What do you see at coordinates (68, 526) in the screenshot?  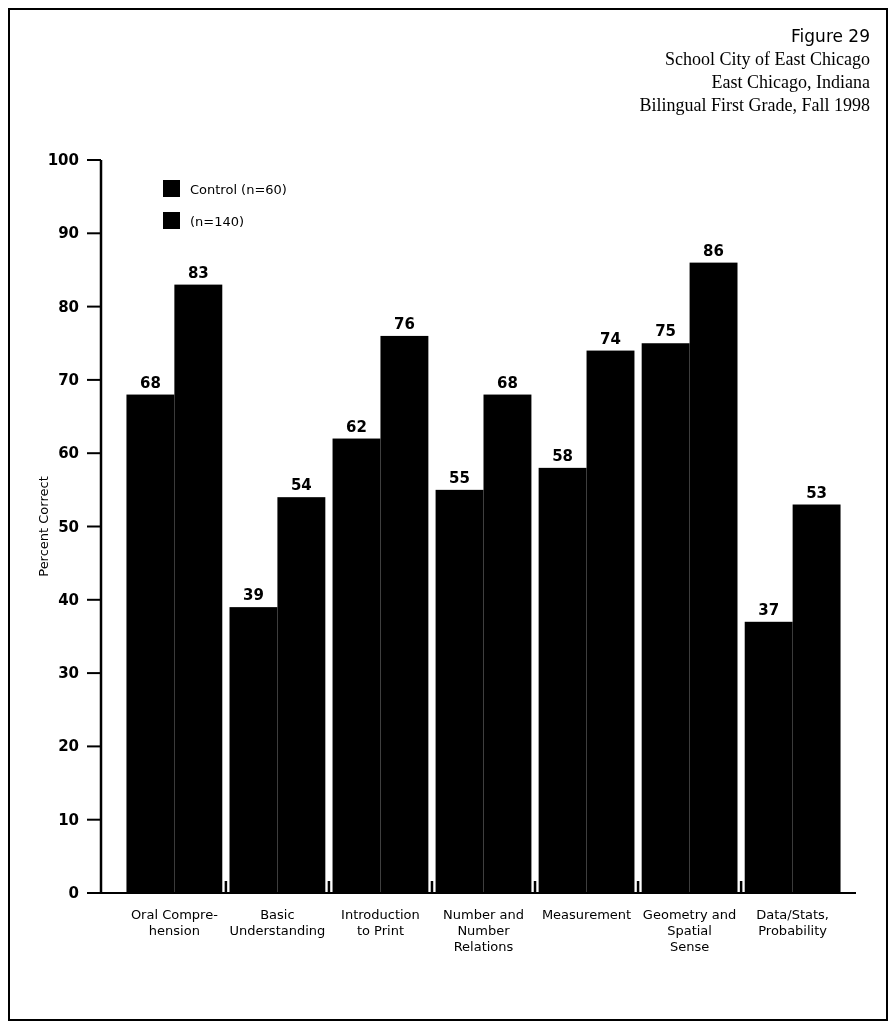 I see `y-tick-label: 50` at bounding box center [68, 526].